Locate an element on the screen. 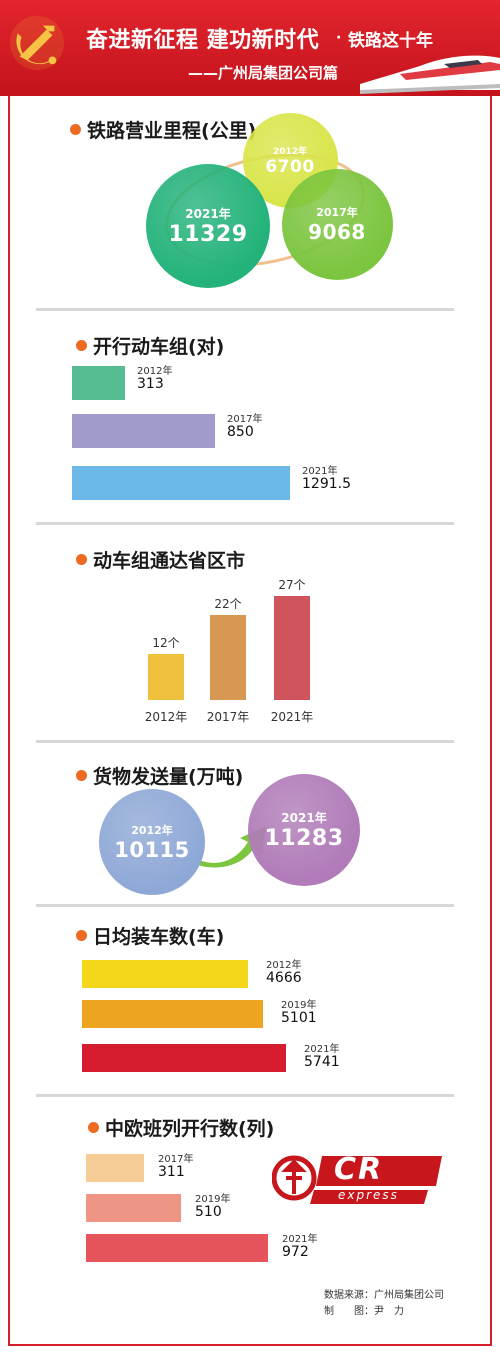 The image size is (500, 1354). train-icon is located at coordinates (430, 74).